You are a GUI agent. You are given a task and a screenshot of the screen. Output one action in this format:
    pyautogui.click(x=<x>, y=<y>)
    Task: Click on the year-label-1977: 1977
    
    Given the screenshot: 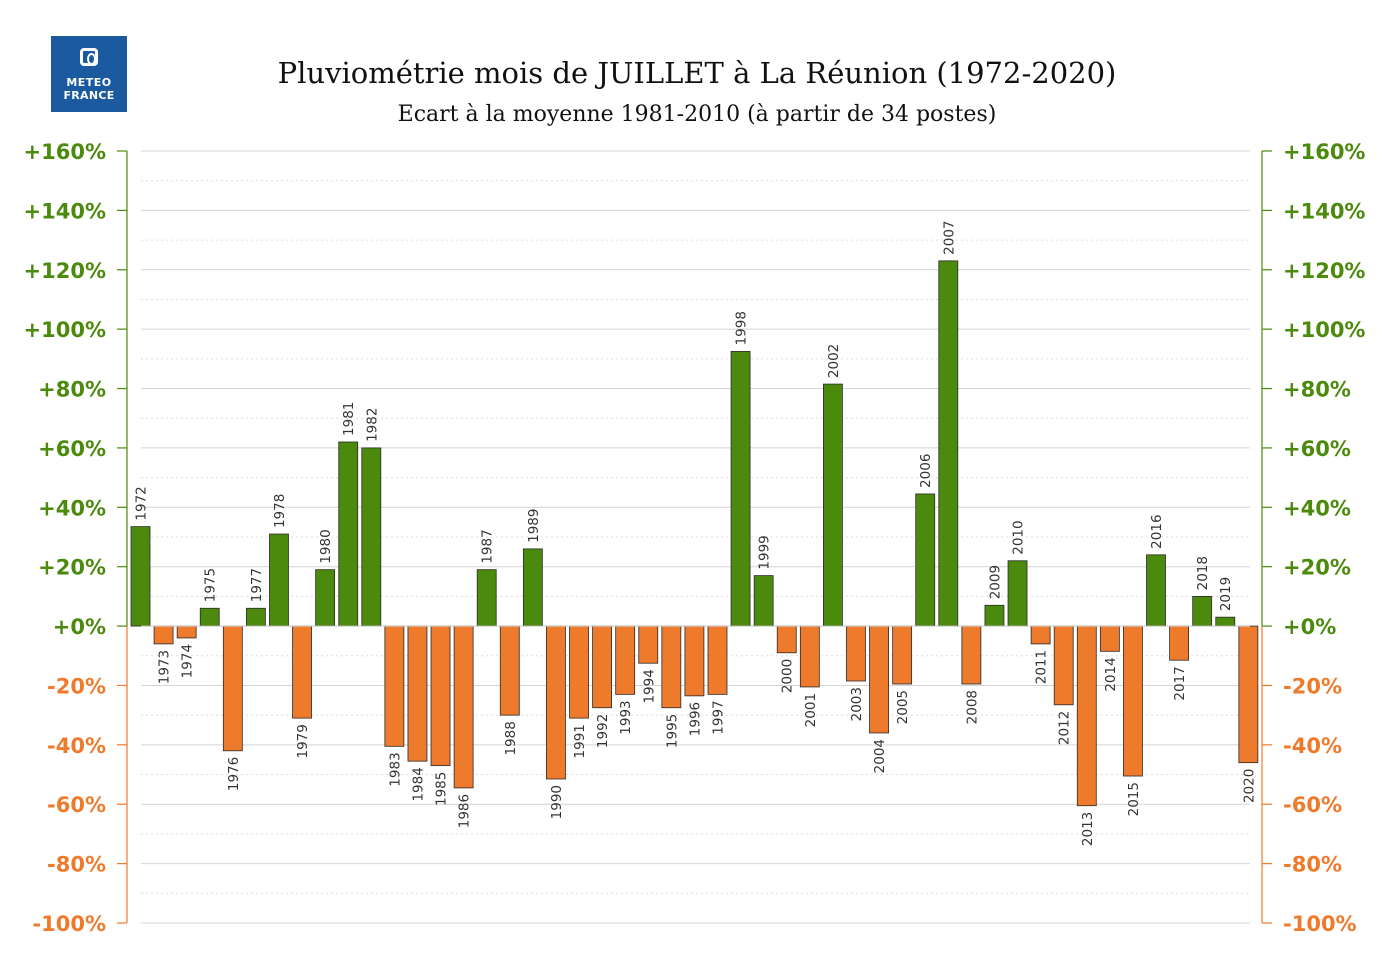 What is the action you would take?
    pyautogui.click(x=257, y=585)
    